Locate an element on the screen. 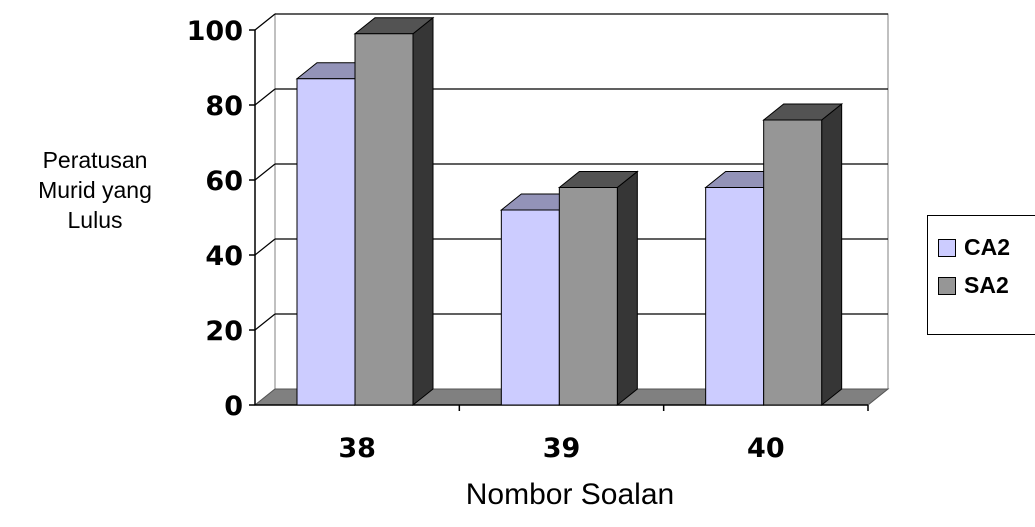 This screenshot has height=527, width=1035. y-axis-label-line-1: Peratusan is located at coordinates (95, 160).